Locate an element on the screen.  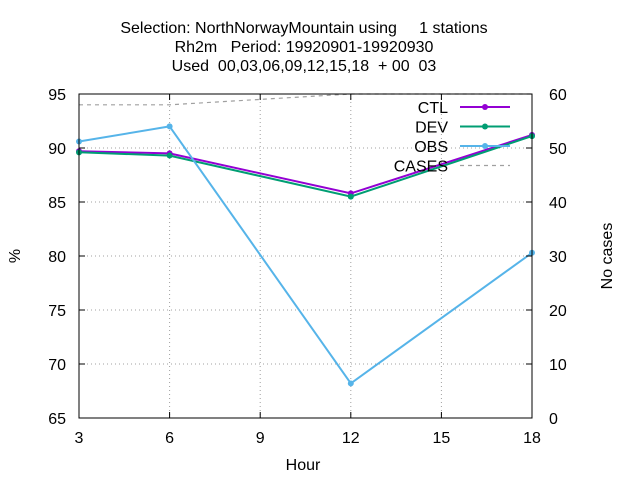
title-line-3: Used 00,03,06,09,12,15,18 + 00 03 is located at coordinates (304, 66).